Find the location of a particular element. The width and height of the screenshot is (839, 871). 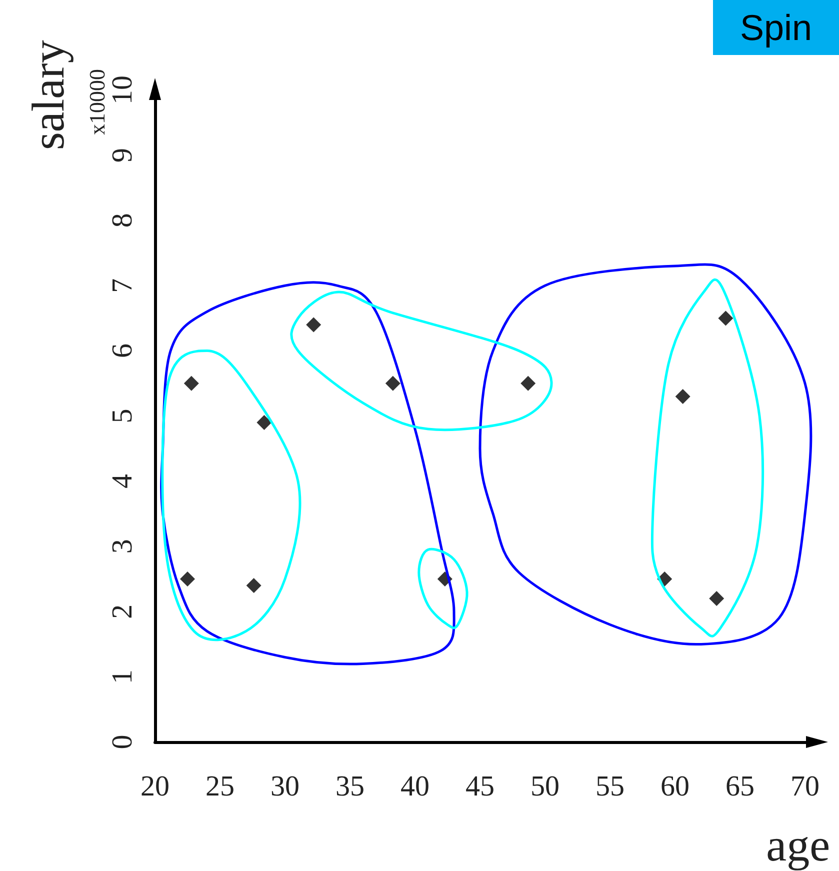

y-tick-label: 5 is located at coordinates (122, 416).